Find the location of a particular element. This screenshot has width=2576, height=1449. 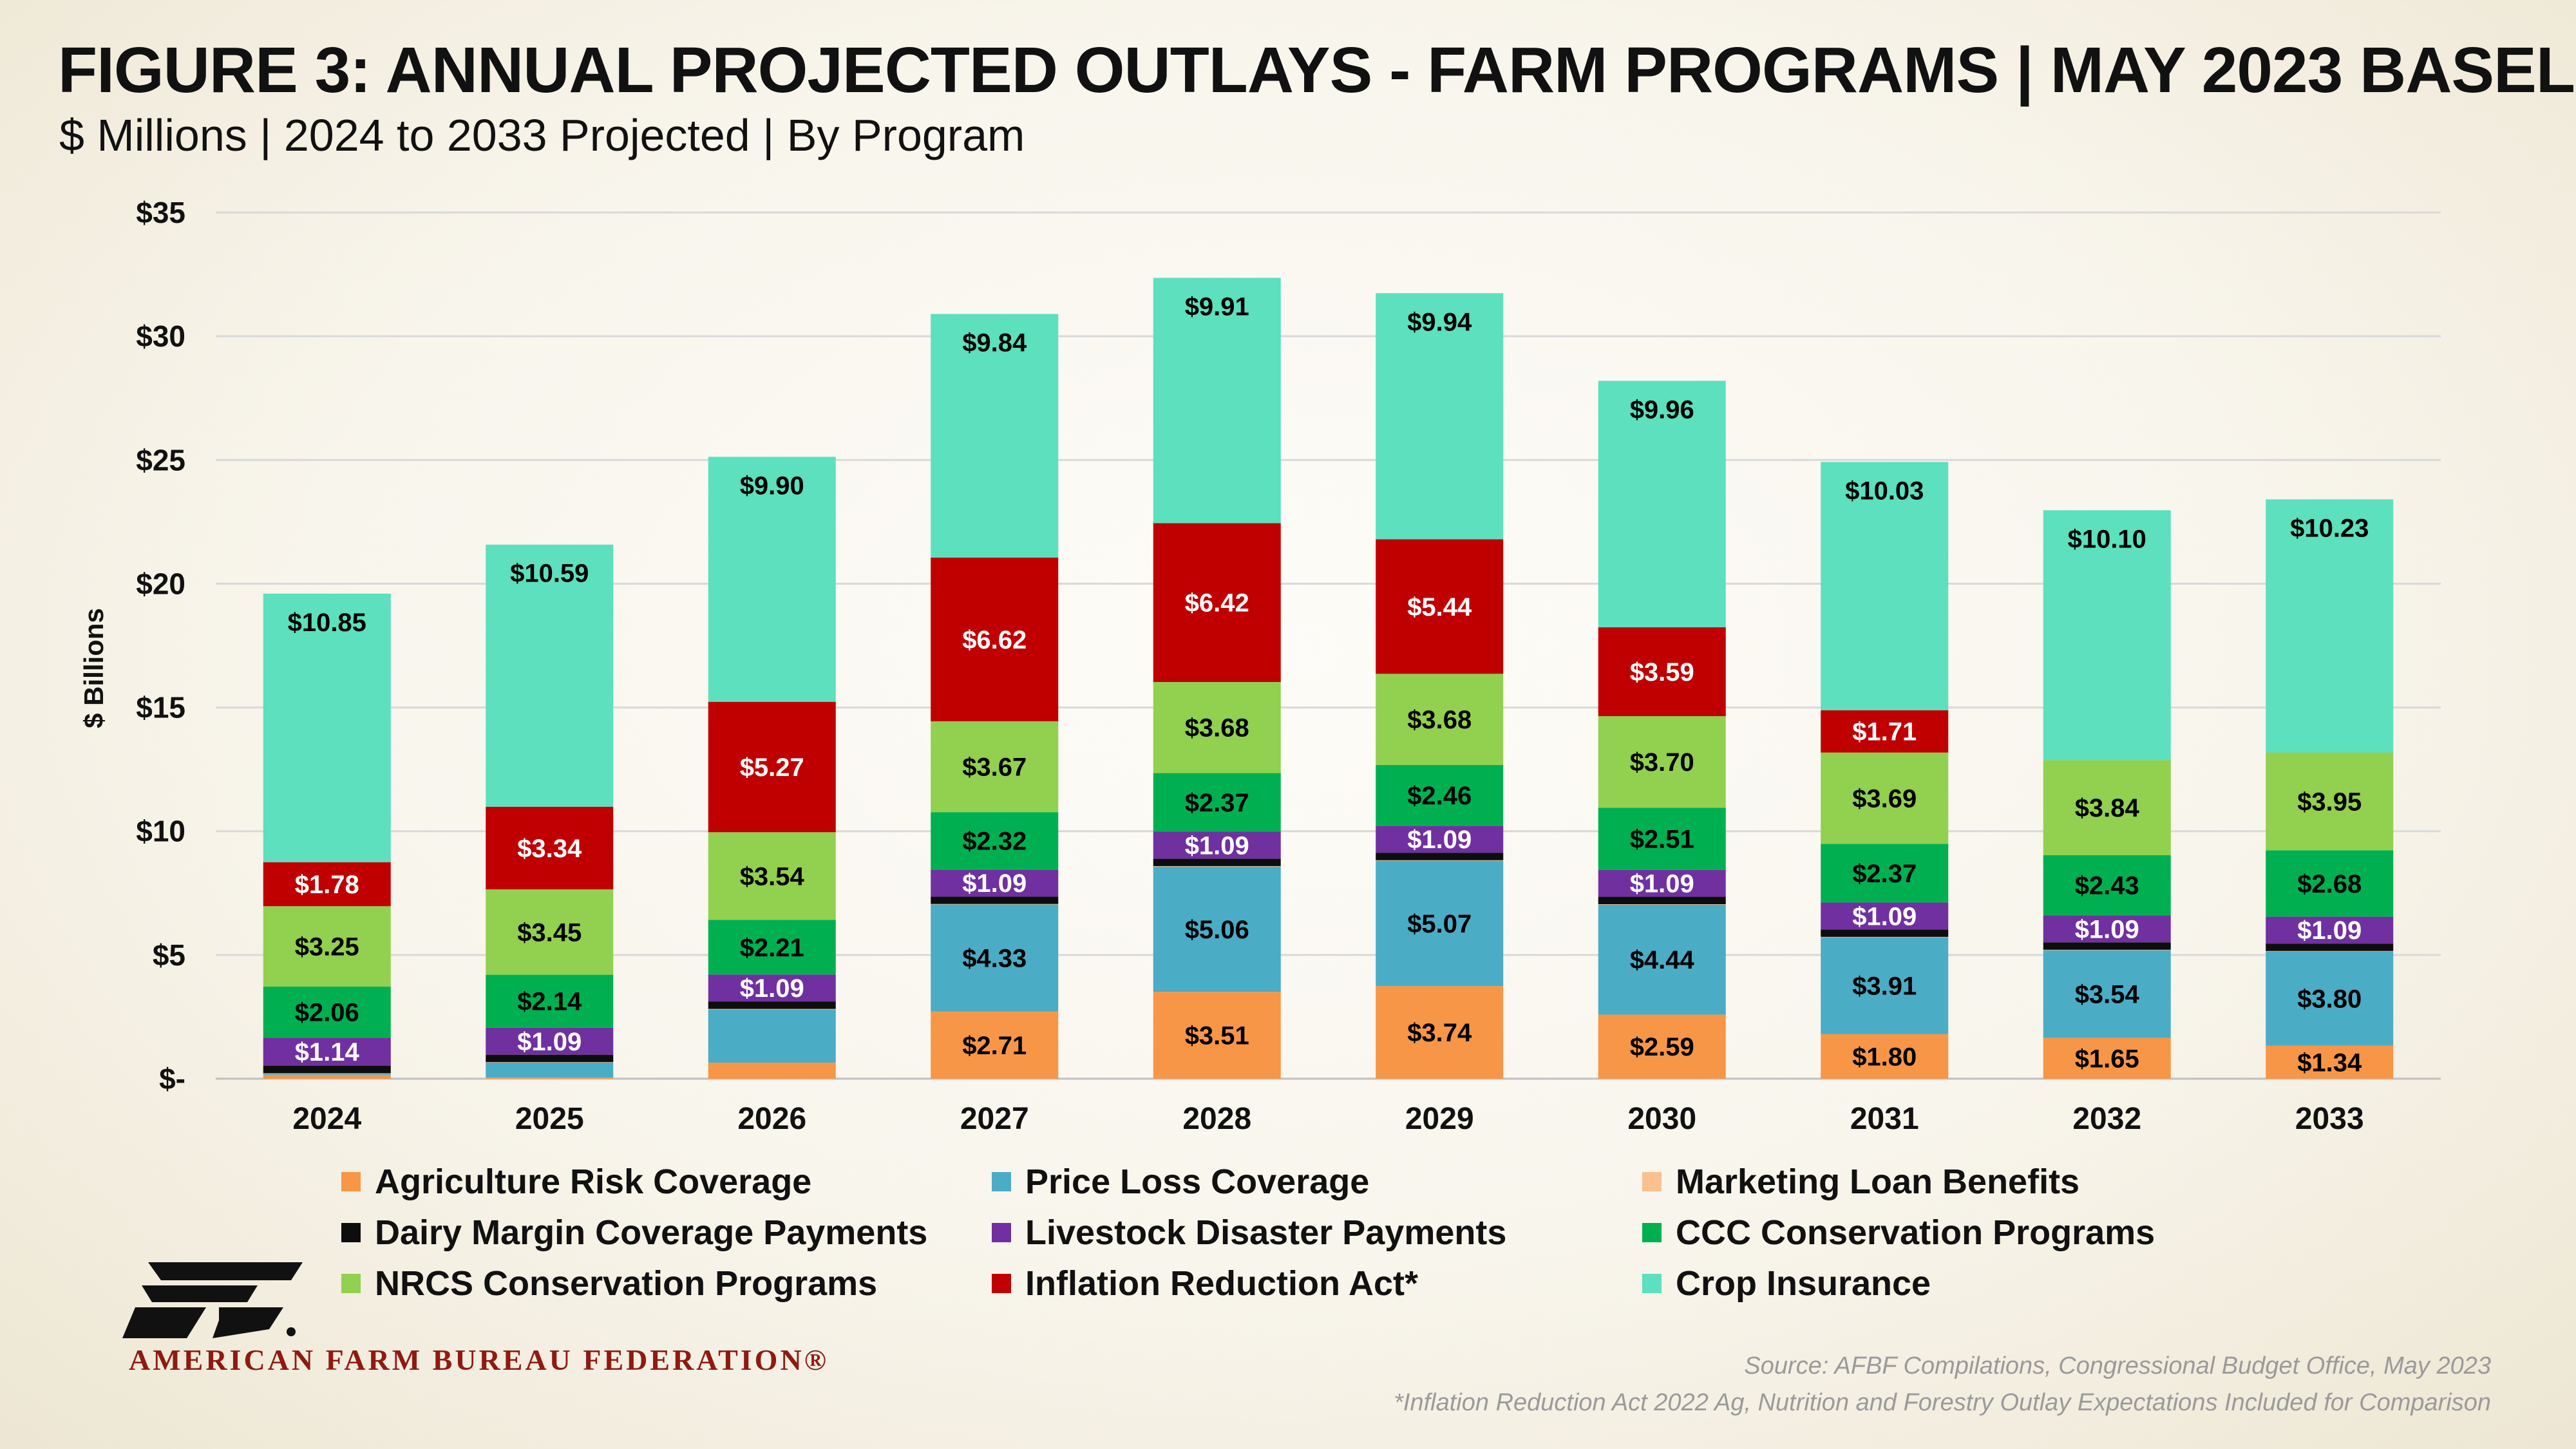

data-label: $2.43 is located at coordinates (2107, 886).